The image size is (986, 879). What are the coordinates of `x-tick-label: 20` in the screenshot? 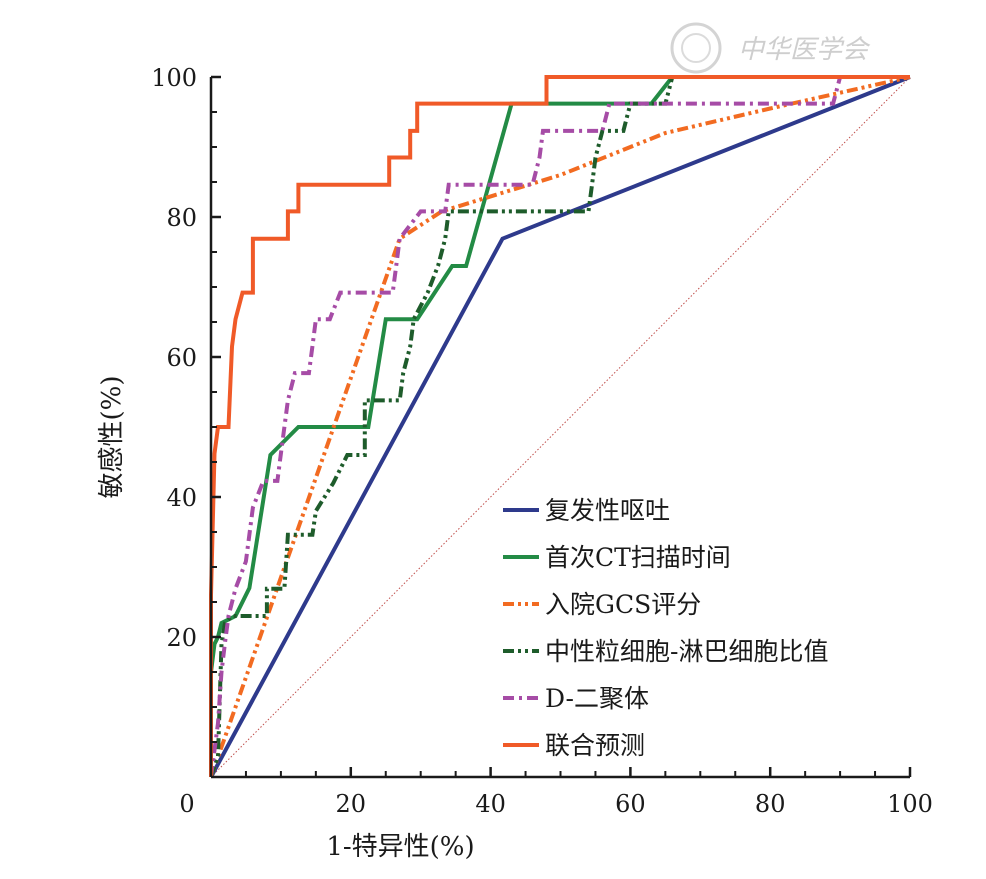 It's located at (351, 804).